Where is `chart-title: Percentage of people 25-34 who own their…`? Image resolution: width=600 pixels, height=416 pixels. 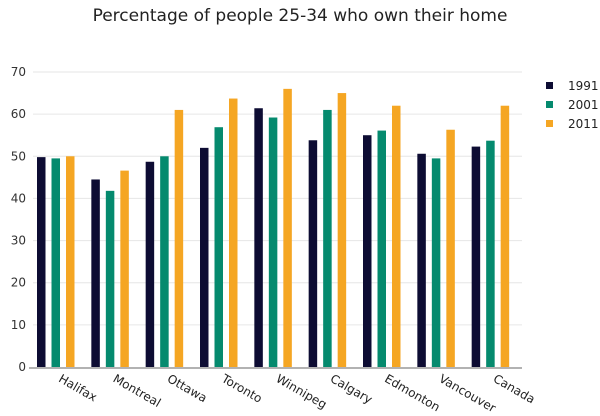 chart-title: Percentage of people 25-34 who own their… is located at coordinates (300, 16).